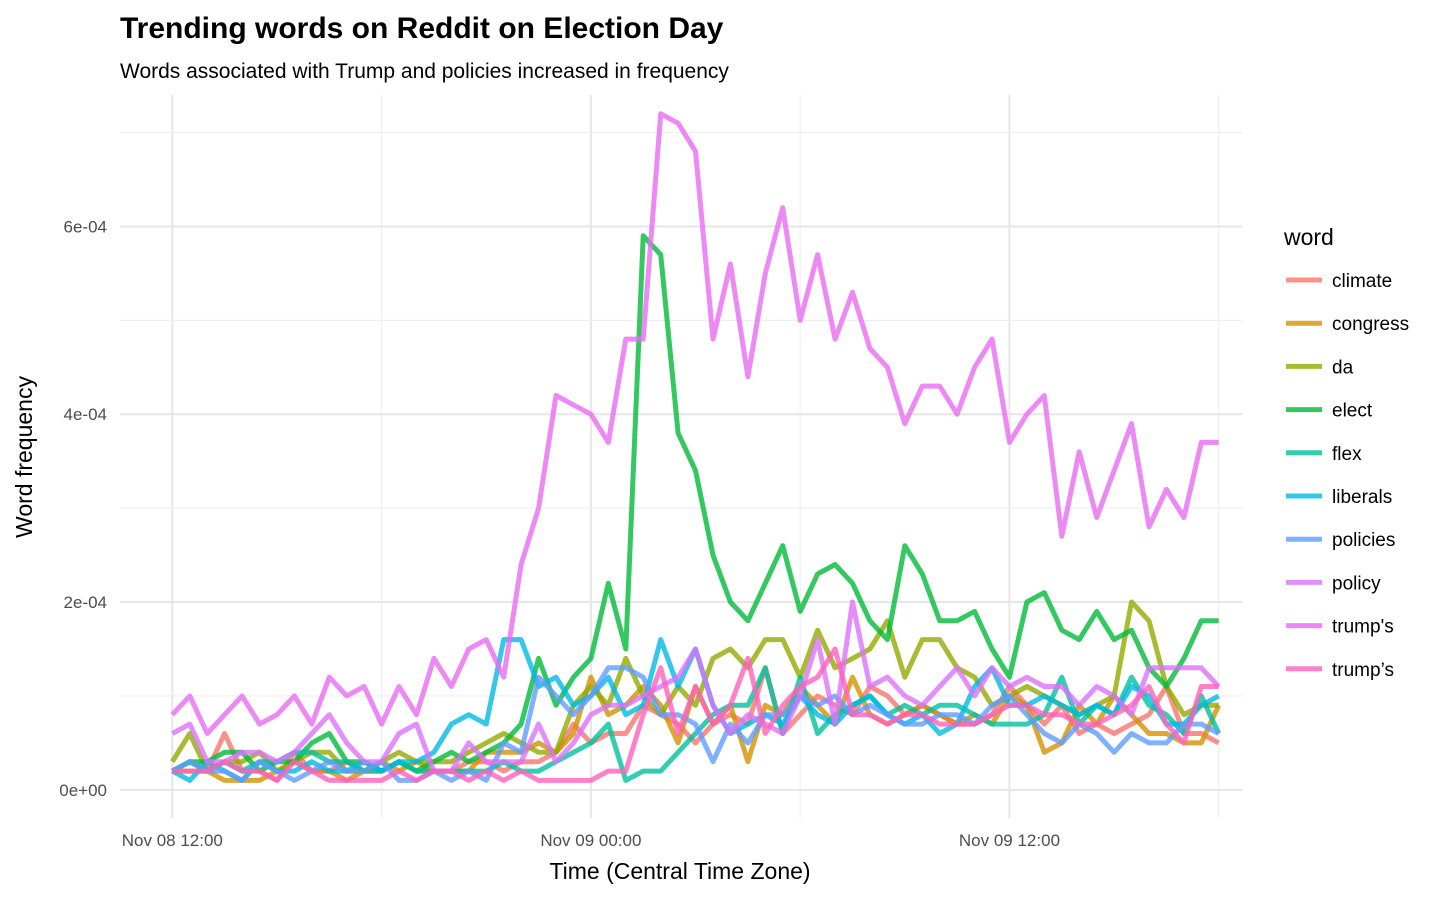  Describe the element at coordinates (83, 790) in the screenshot. I see `y-tick-label: 0e+00` at that location.